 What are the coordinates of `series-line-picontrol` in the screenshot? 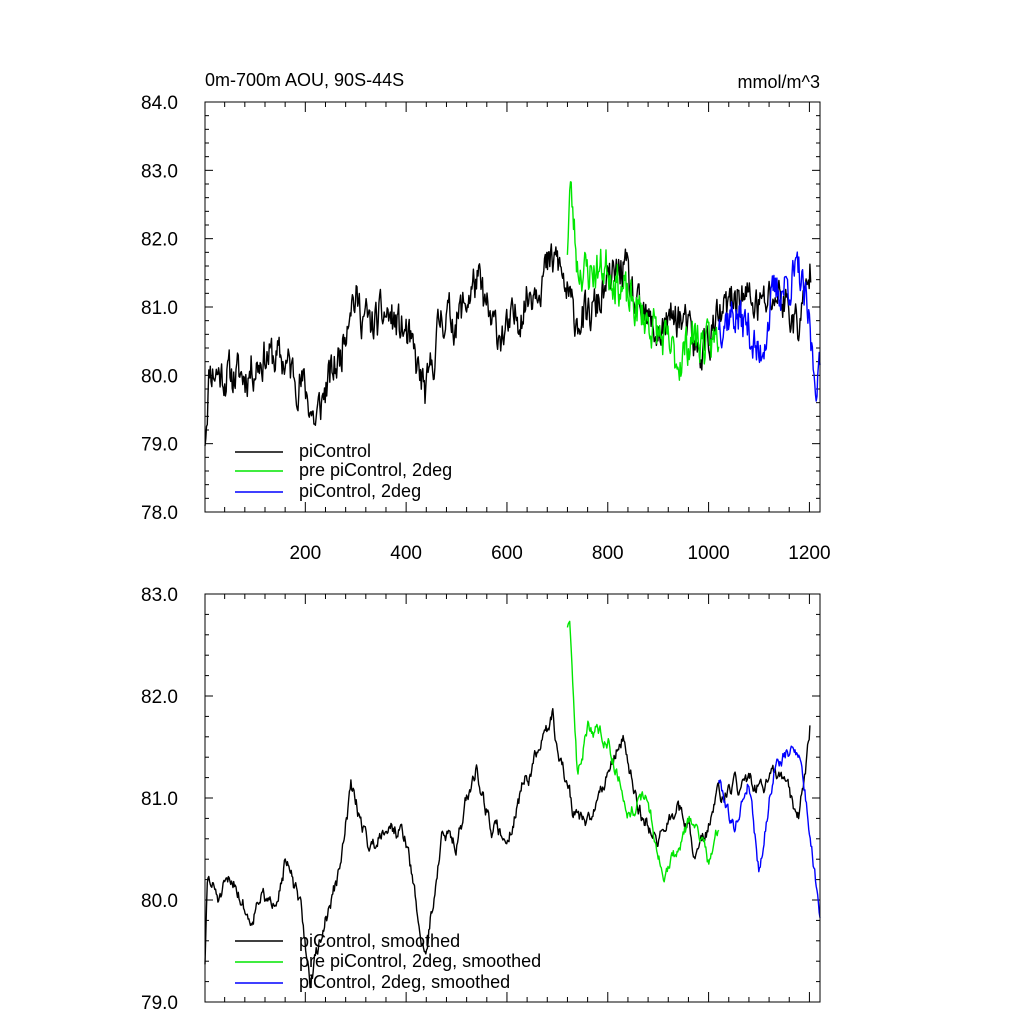 It's located at (508, 345).